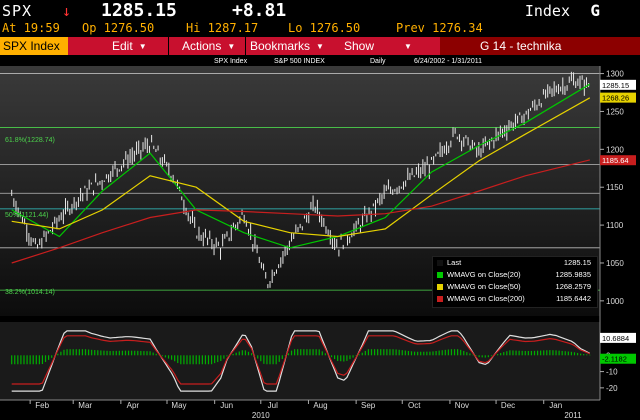 The height and width of the screenshot is (420, 640). I want to click on x-tick-label: Dec, so click(508, 405).